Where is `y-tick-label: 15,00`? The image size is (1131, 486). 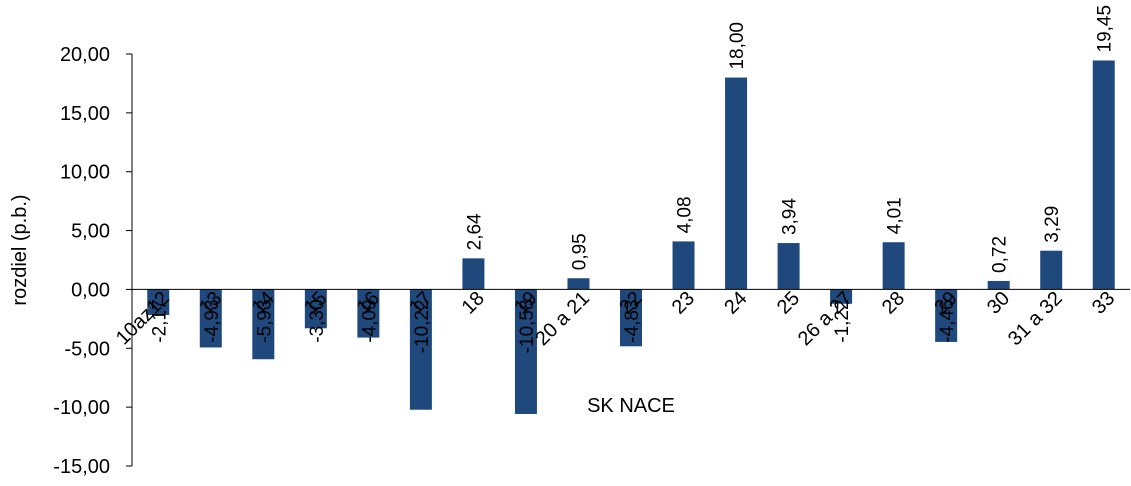 y-tick-label: 15,00 is located at coordinates (85, 114).